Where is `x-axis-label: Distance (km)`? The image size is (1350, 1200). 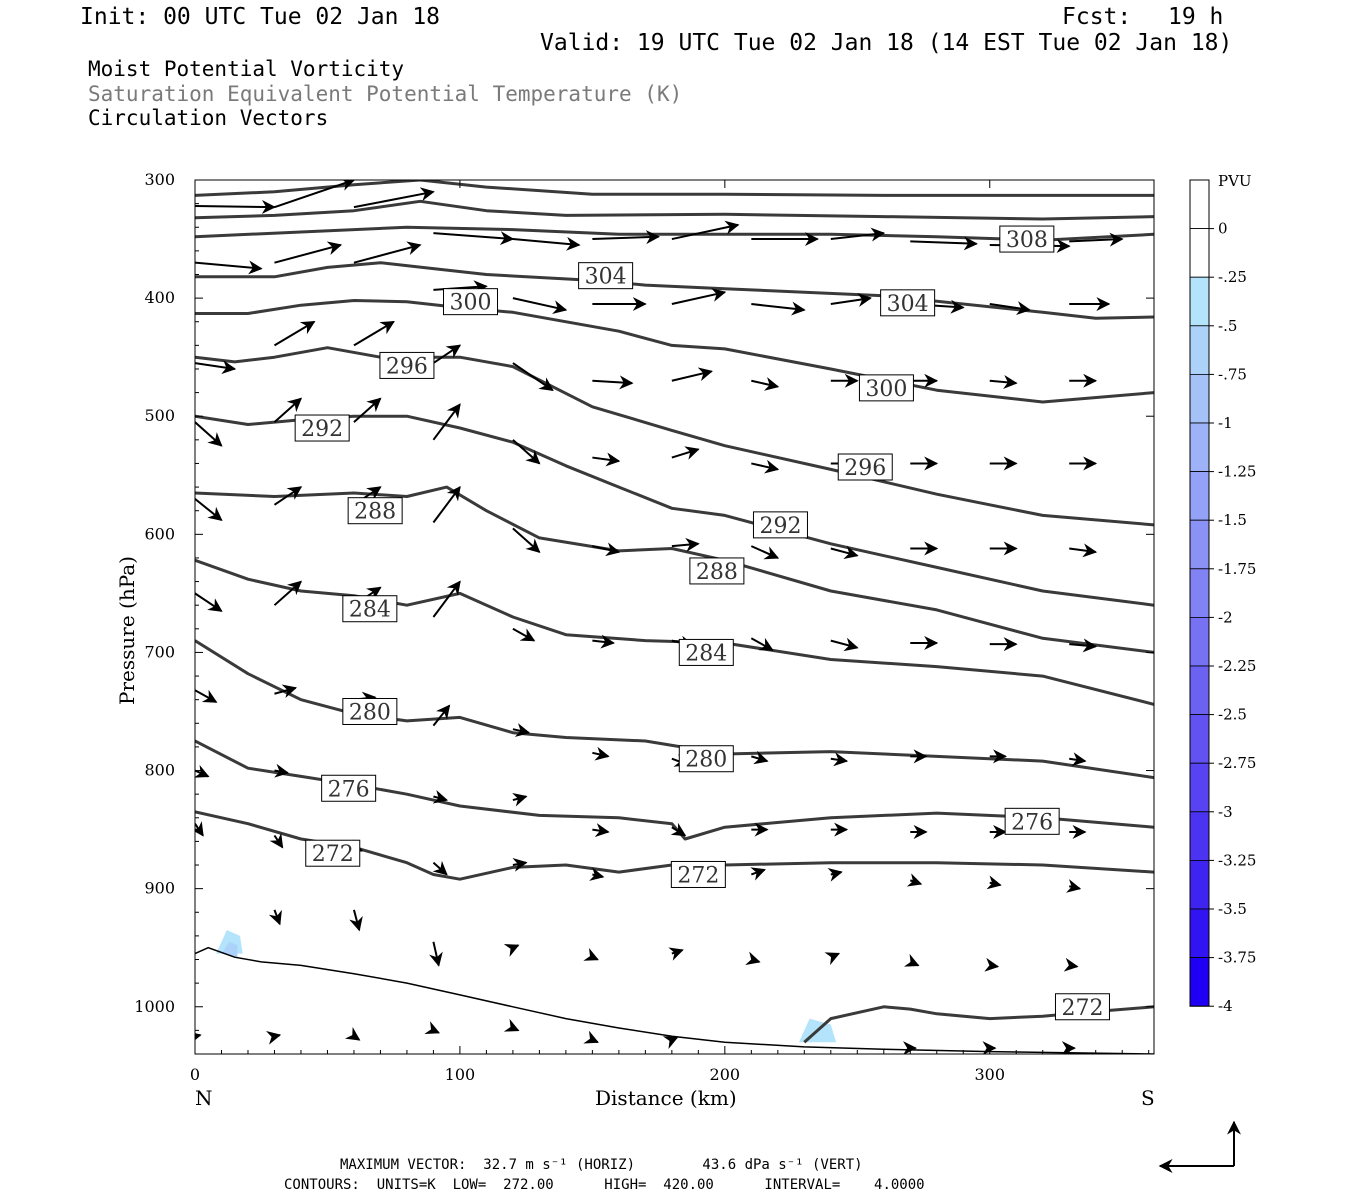
x-axis-label: Distance (km) is located at coordinates (666, 1098).